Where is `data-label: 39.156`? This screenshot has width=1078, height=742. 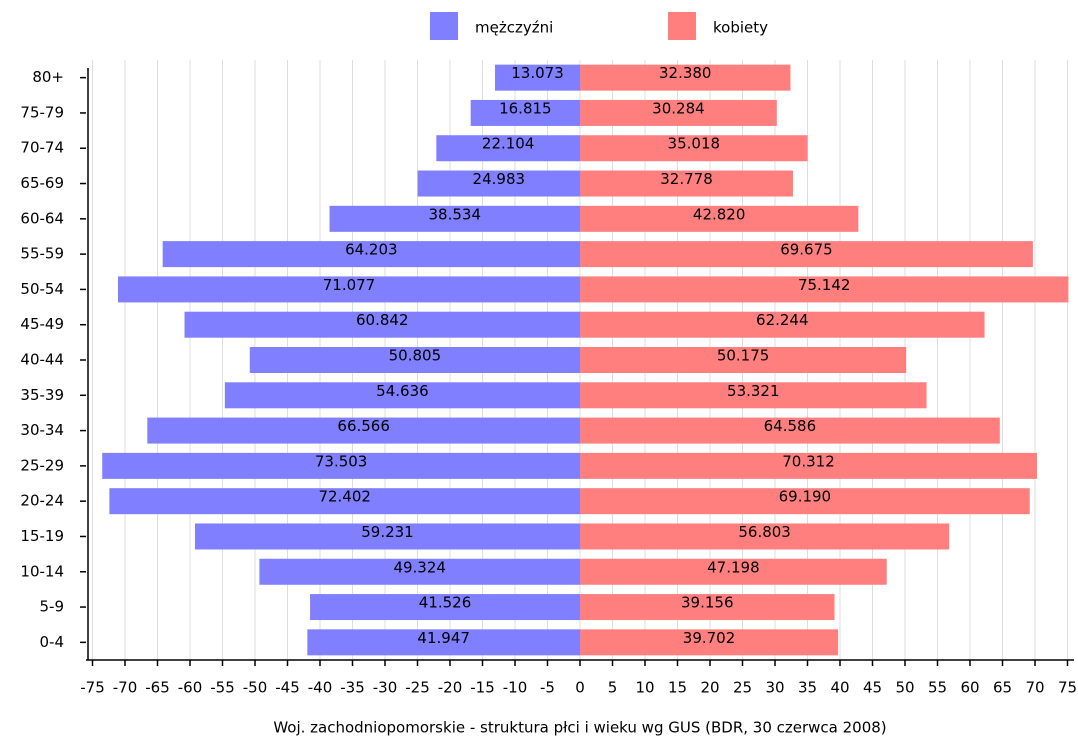
data-label: 39.156 is located at coordinates (707, 603).